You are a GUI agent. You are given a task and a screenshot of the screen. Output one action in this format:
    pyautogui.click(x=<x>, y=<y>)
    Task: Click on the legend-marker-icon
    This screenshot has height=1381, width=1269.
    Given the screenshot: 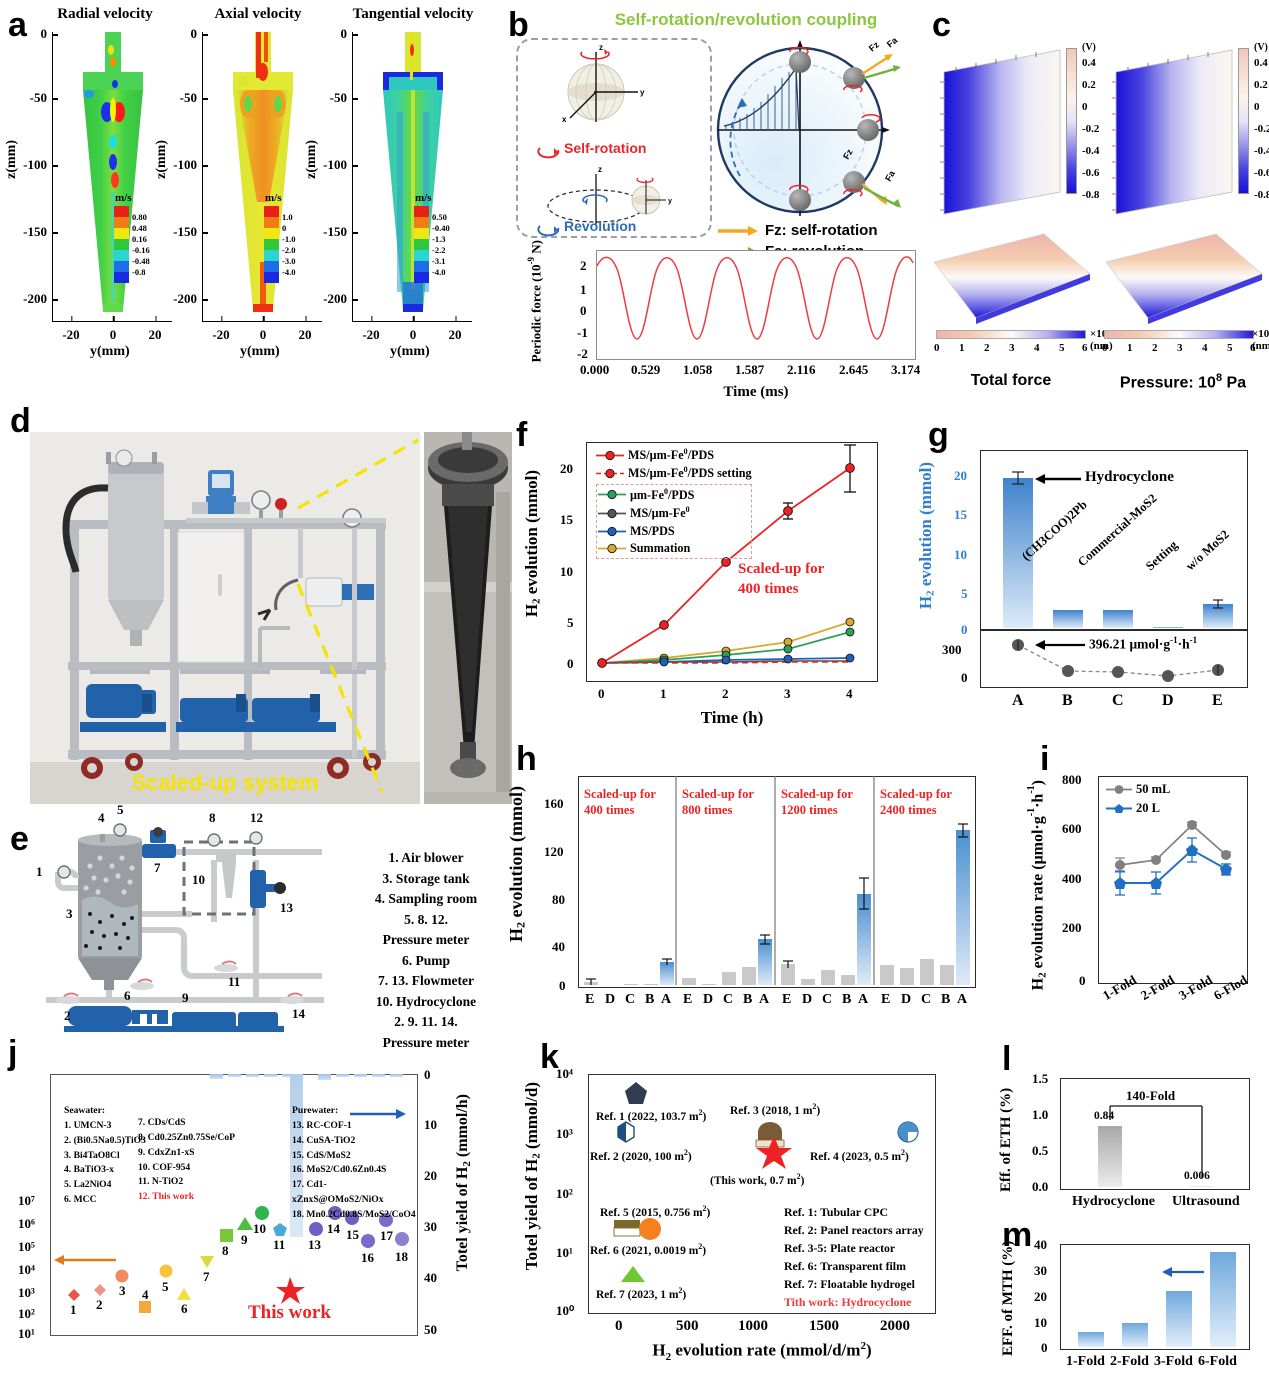 What is the action you would take?
    pyautogui.click(x=610, y=473)
    